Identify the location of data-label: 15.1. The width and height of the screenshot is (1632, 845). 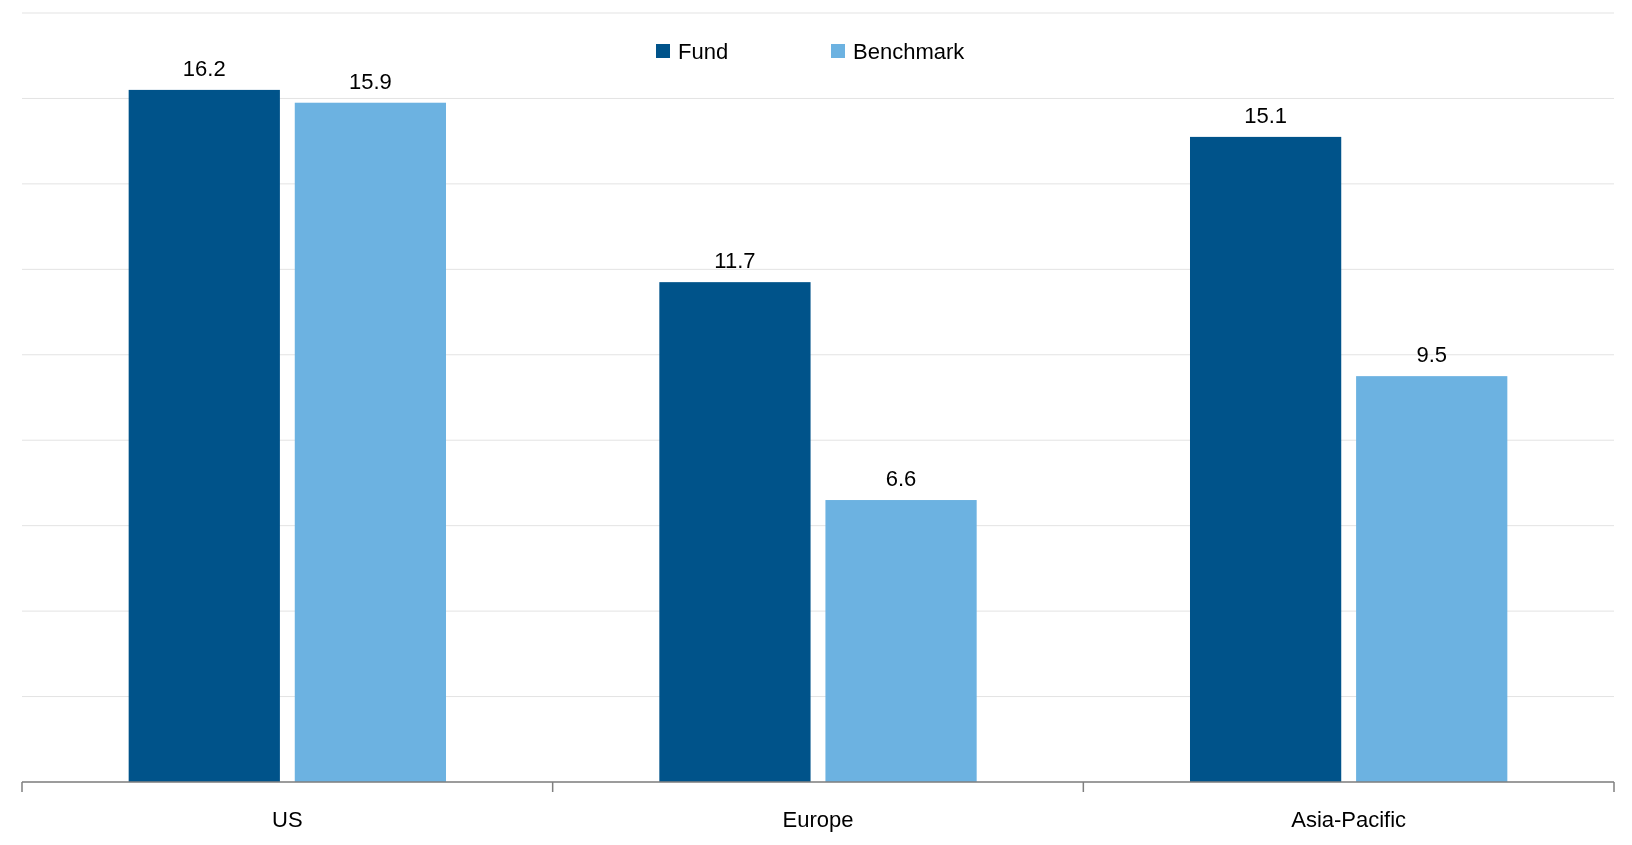
(1266, 115).